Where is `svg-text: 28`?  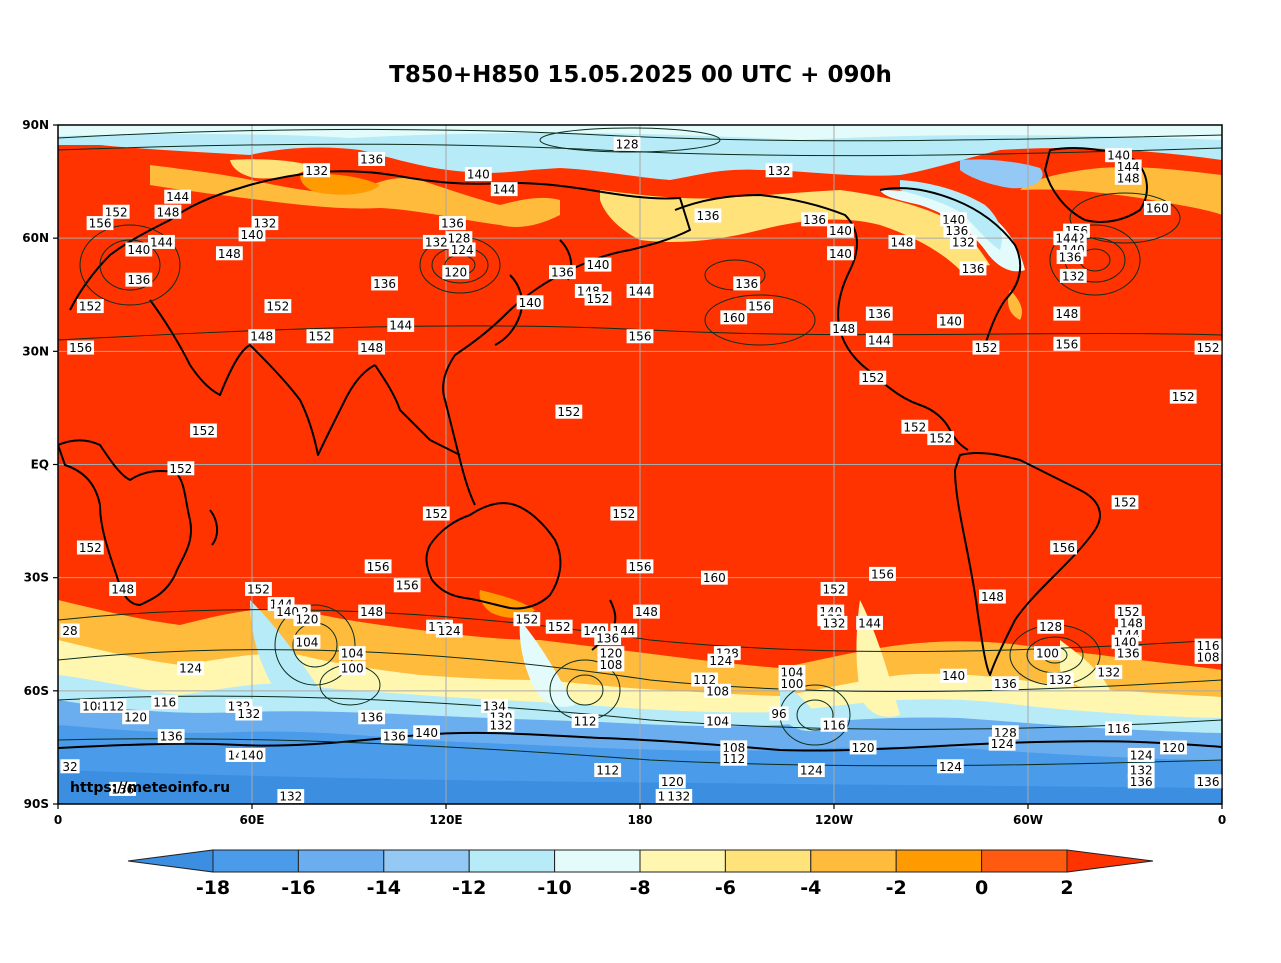 svg-text: 28 is located at coordinates (69, 631).